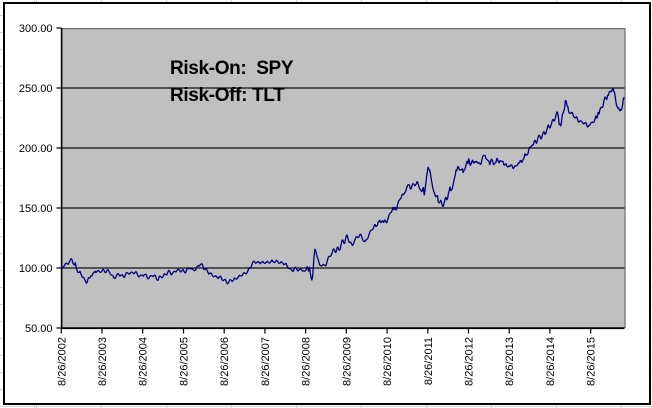 Image resolution: width=652 pixels, height=408 pixels. What do you see at coordinates (347, 361) in the screenshot?
I see `svg-text: 8/26/2009` at bounding box center [347, 361].